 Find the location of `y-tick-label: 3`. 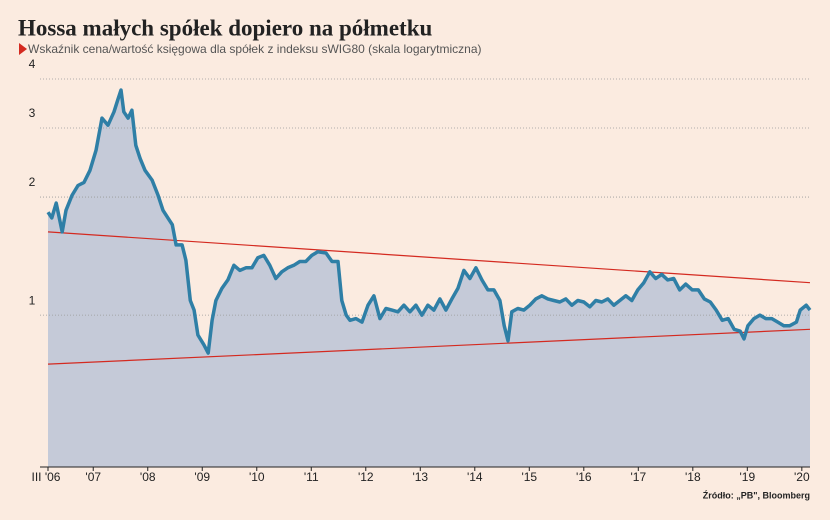

y-tick-label: 3 is located at coordinates (32, 113).